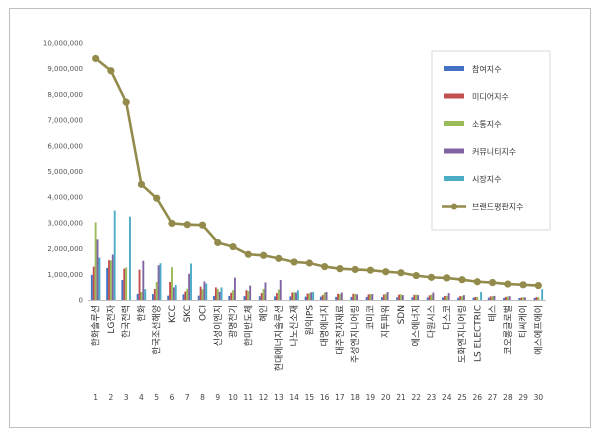 The image size is (600, 437). Describe the element at coordinates (157, 330) in the screenshot. I see `category-label: 한국조선해양` at that location.